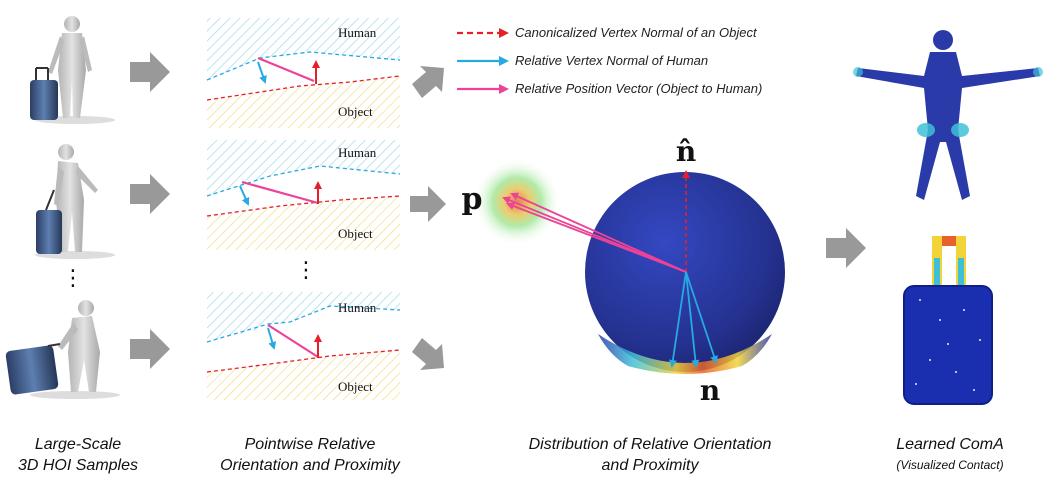 This screenshot has height=492, width=1045. Describe the element at coordinates (650, 465) in the screenshot. I see `caption-distribution-line2: and Proximity` at that location.